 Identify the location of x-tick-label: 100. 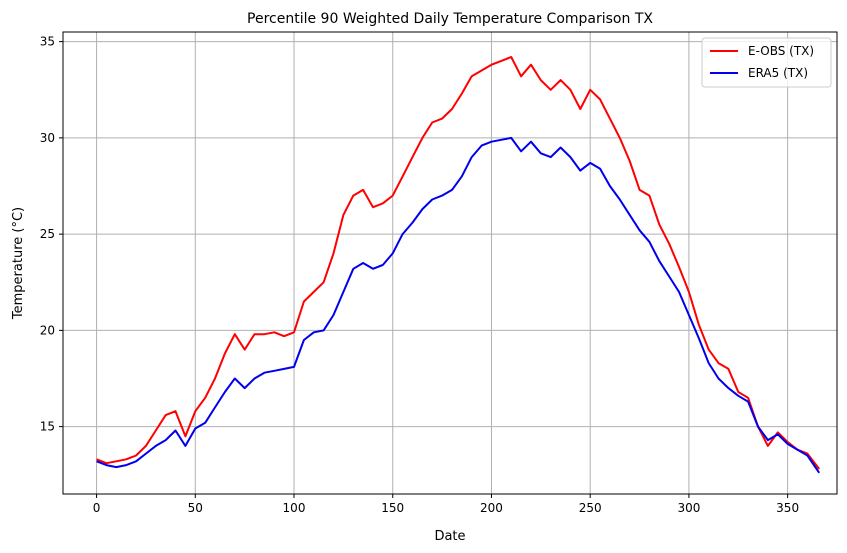
(294, 508).